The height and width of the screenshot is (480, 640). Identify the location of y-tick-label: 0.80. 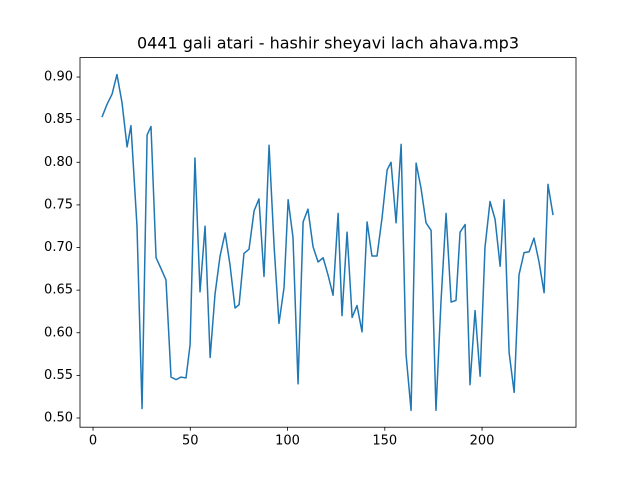
(58, 162).